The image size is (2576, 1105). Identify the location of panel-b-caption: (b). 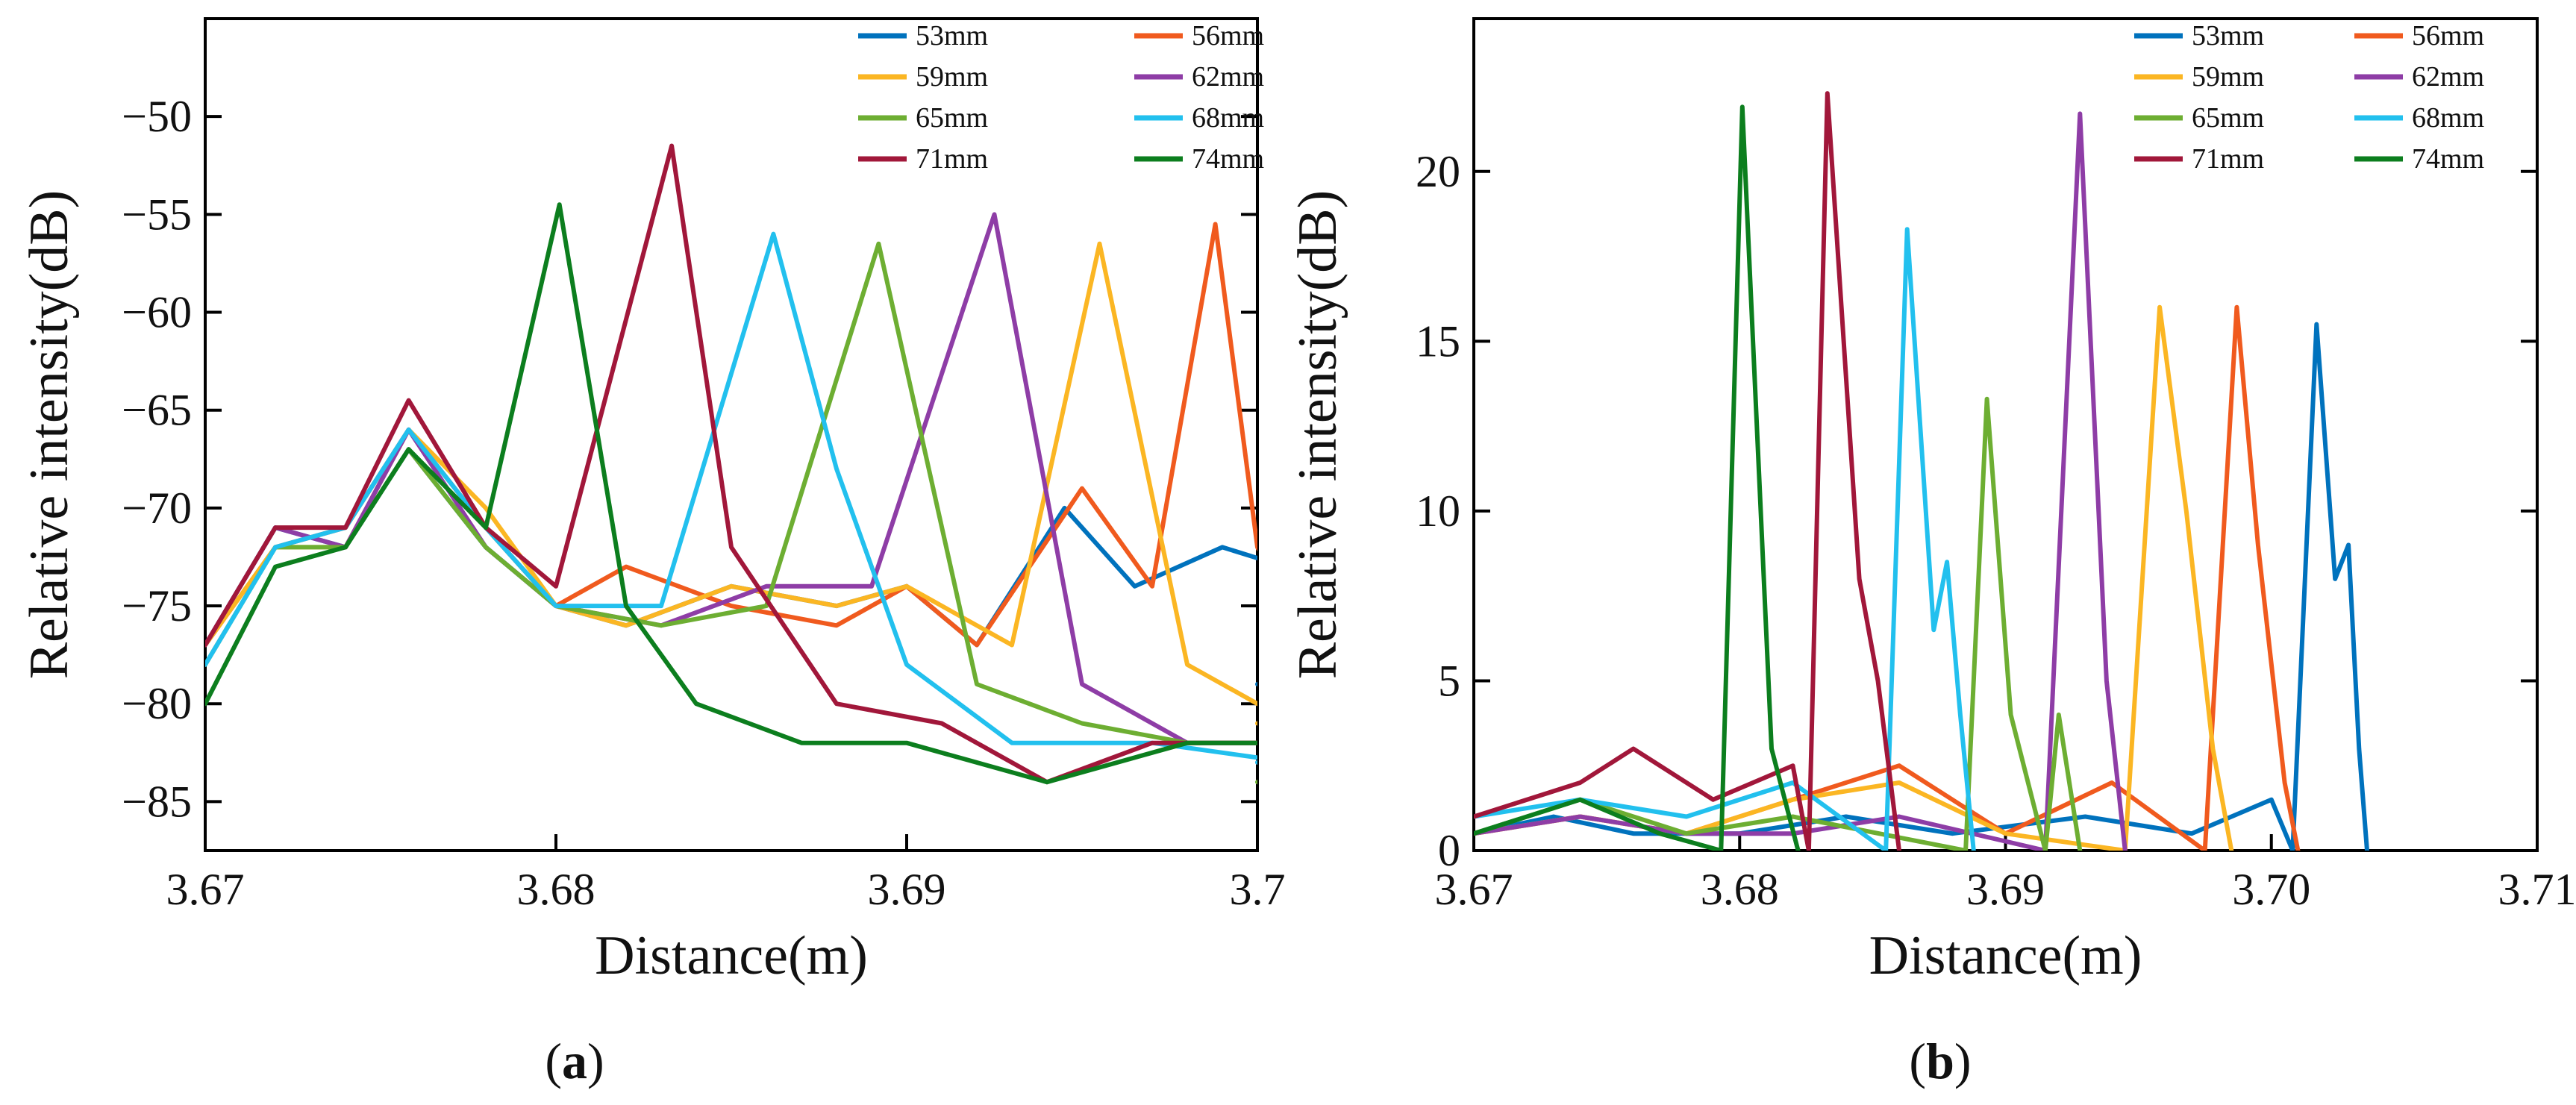
(1940, 1061).